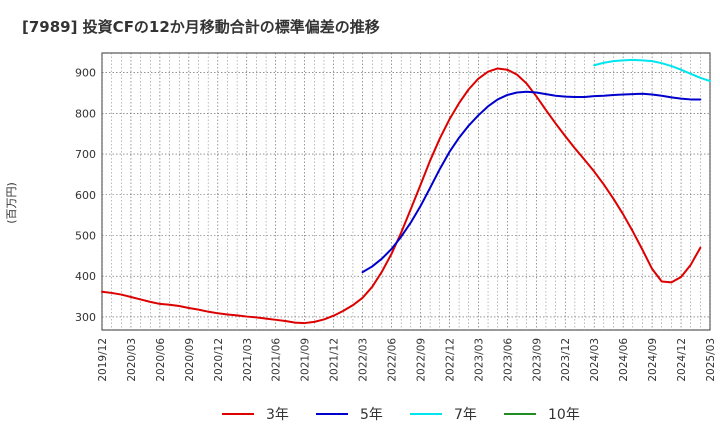  What do you see at coordinates (277, 415) in the screenshot?
I see `legend-label-1: 3年` at bounding box center [277, 415].